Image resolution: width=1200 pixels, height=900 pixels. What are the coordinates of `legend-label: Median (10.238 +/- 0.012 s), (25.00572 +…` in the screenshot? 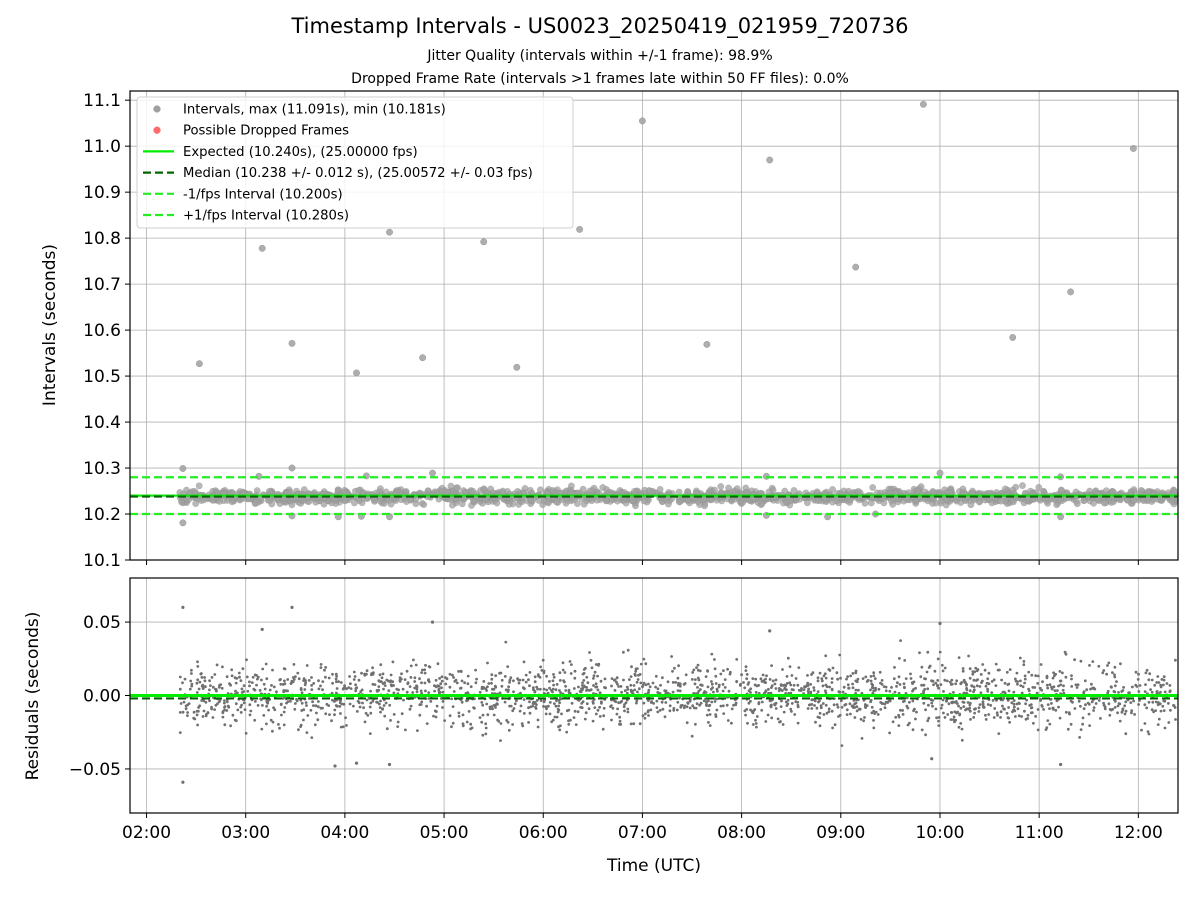 It's located at (358, 173).